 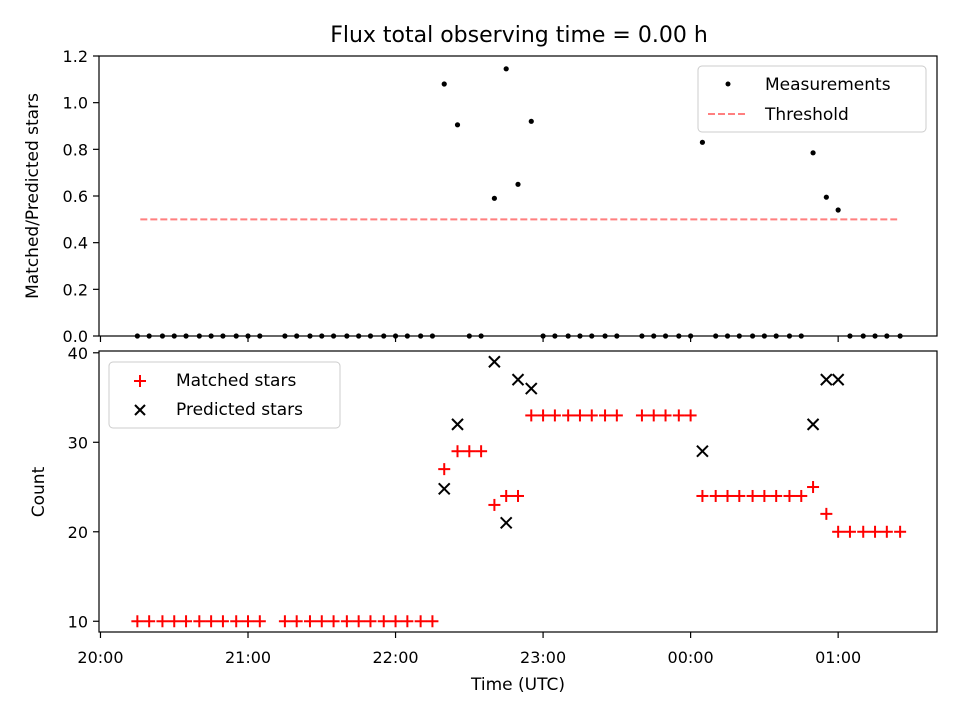 I want to click on top-legend: Measurements Threshold, so click(x=812, y=99).